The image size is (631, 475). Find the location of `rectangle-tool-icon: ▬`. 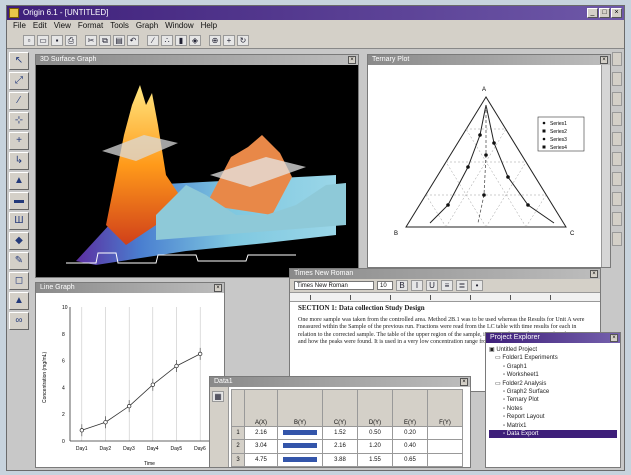

rectangle-tool-icon: ▬ is located at coordinates (19, 201).